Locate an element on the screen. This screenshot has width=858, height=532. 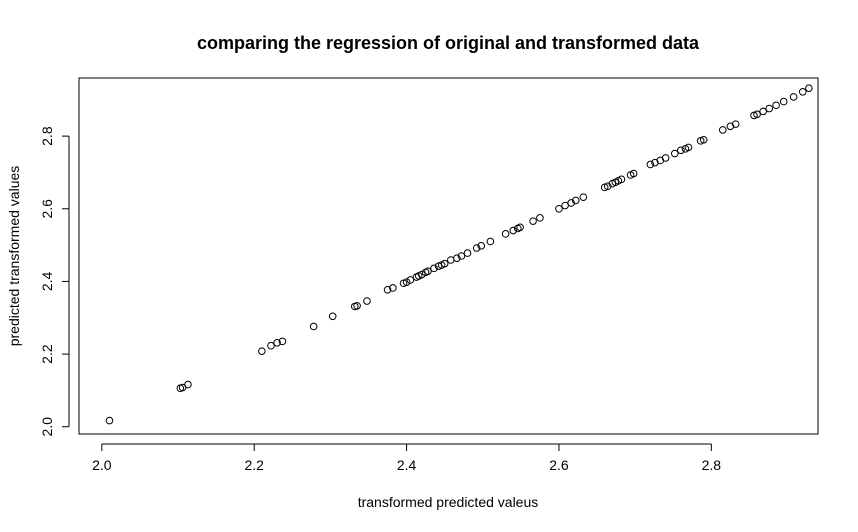
y-tick-label: 2.8 is located at coordinates (47, 136).